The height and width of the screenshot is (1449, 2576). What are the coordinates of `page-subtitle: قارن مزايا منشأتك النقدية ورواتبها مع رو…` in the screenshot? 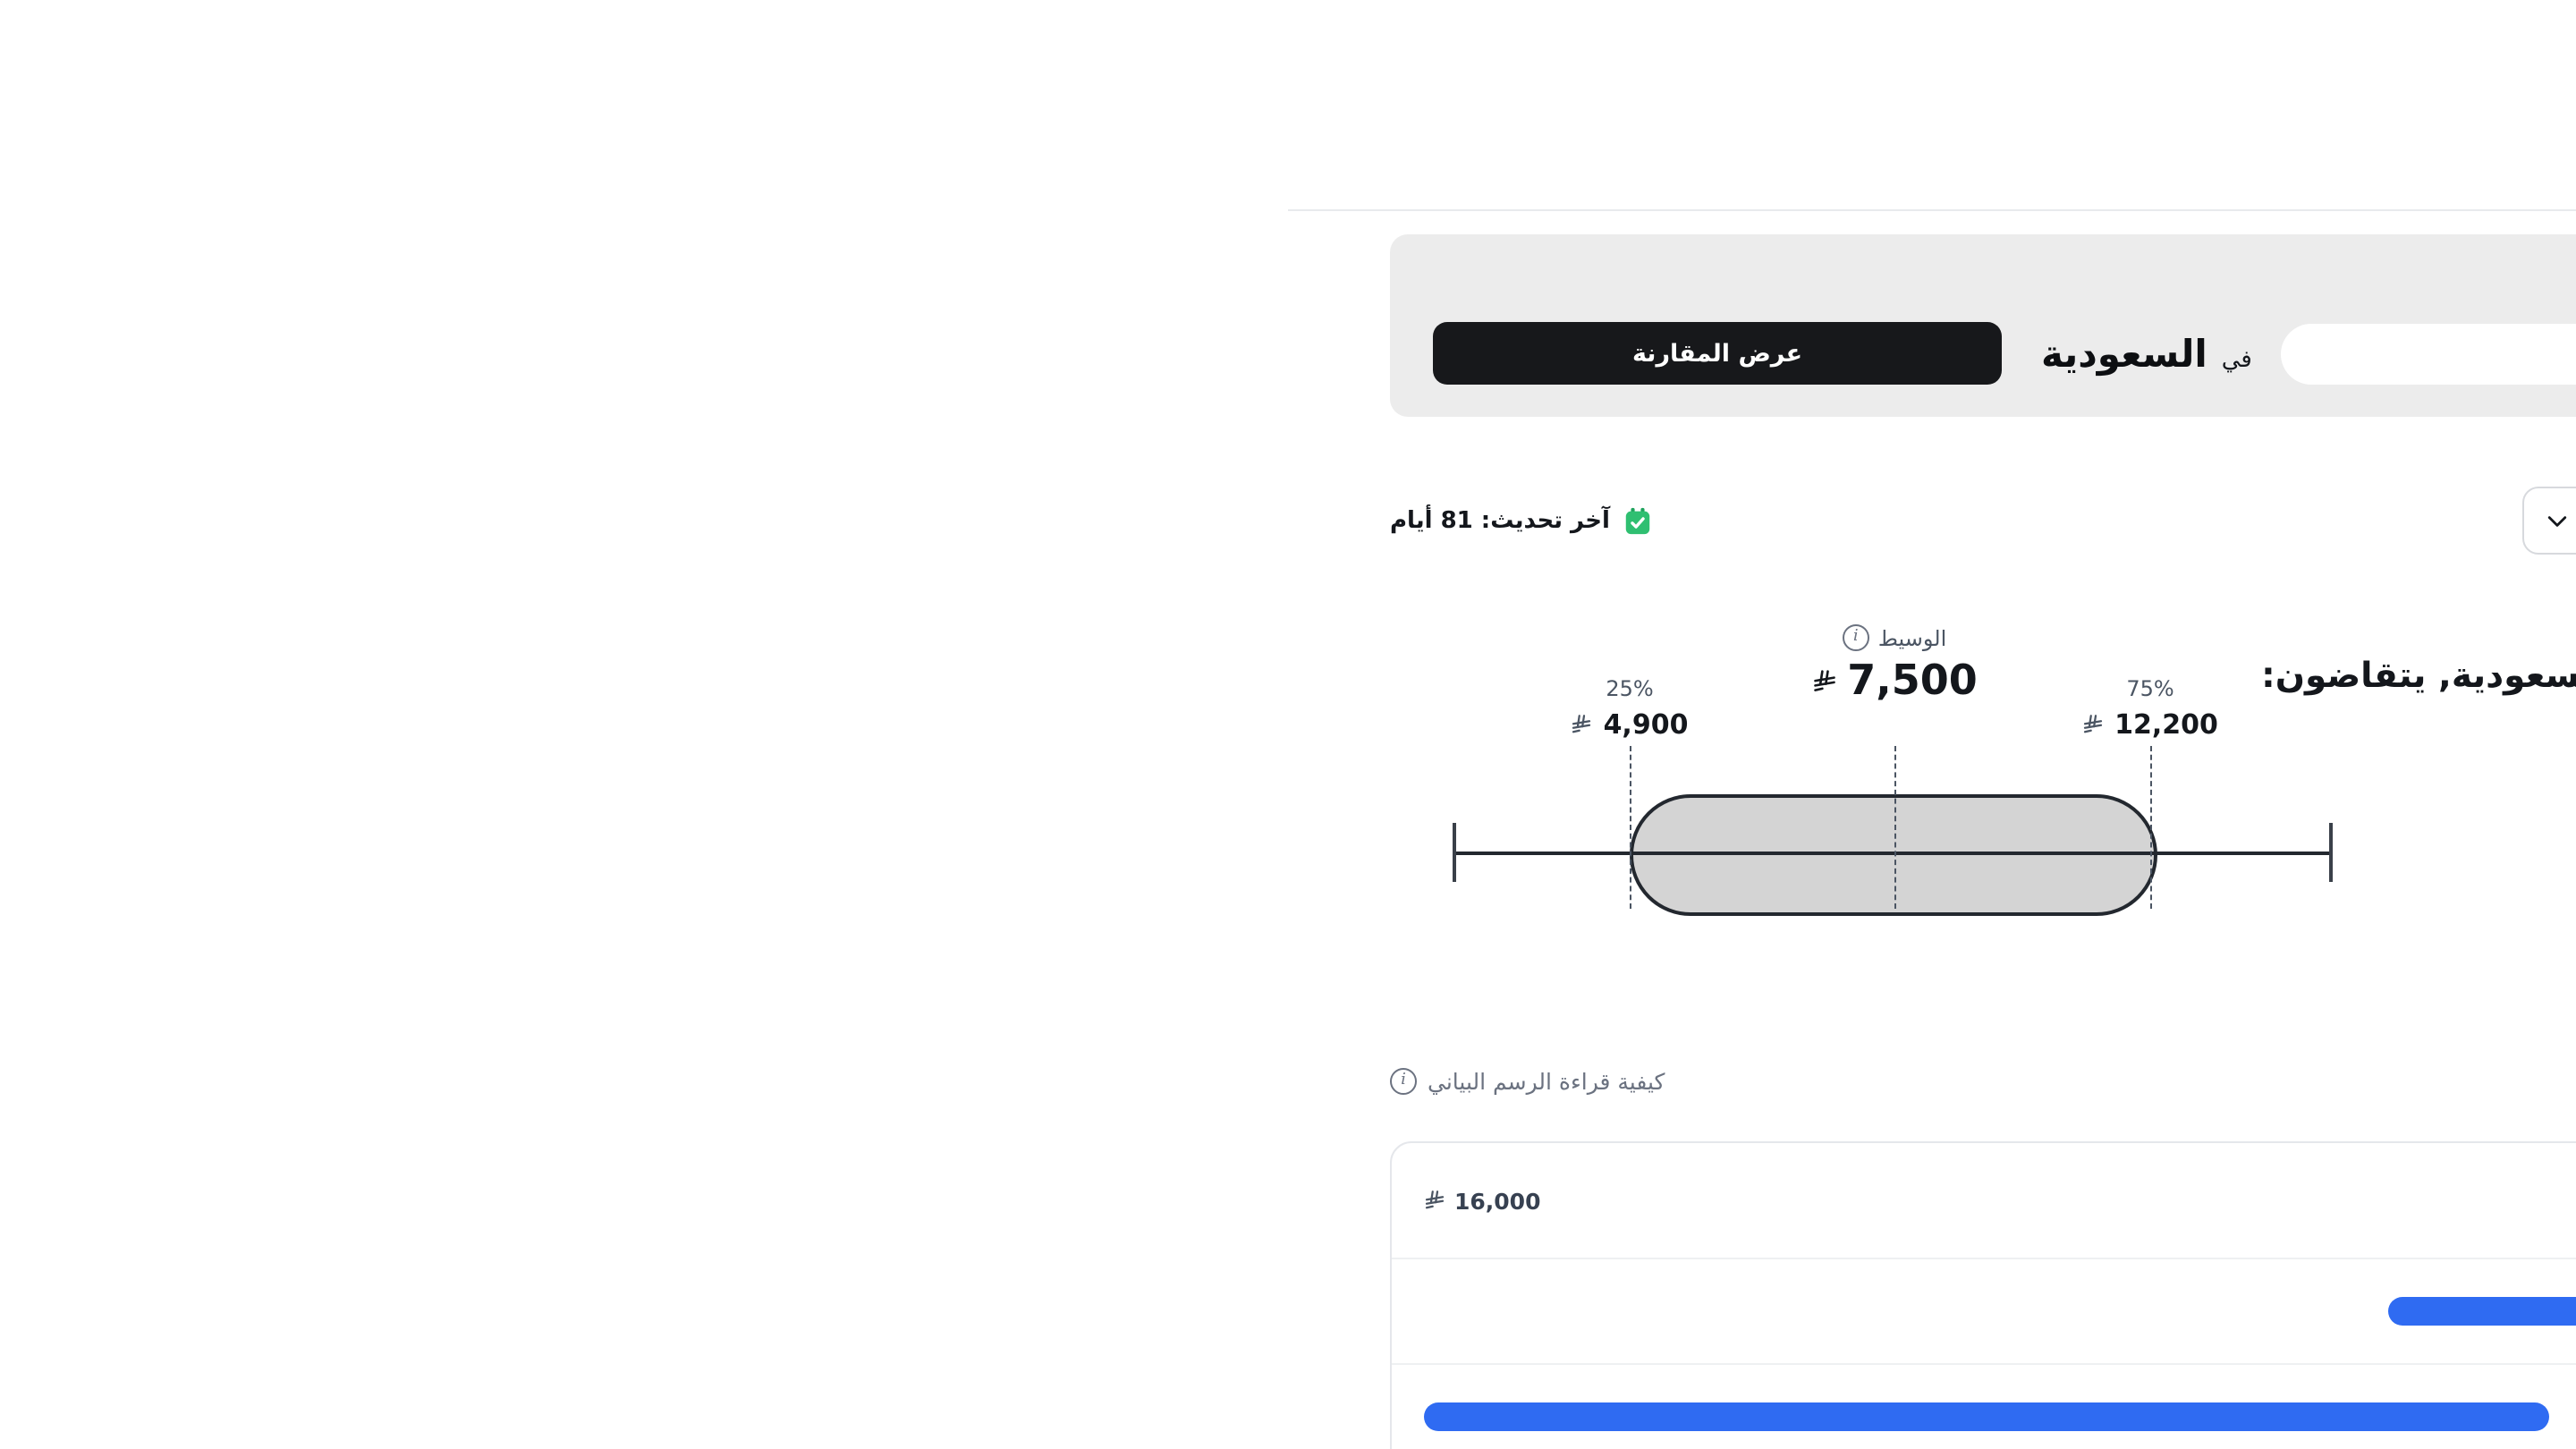 It's located at (1983, 157).